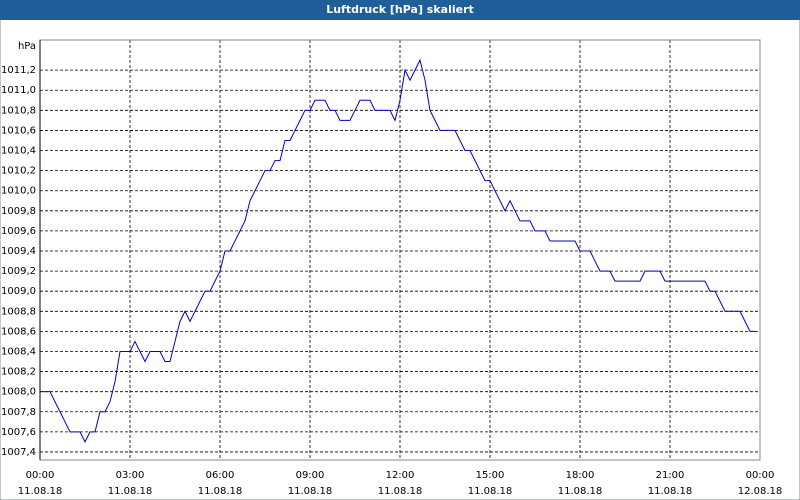 The width and height of the screenshot is (800, 500). Describe the element at coordinates (18, 372) in the screenshot. I see `y-tick-label: 1008,2` at that location.